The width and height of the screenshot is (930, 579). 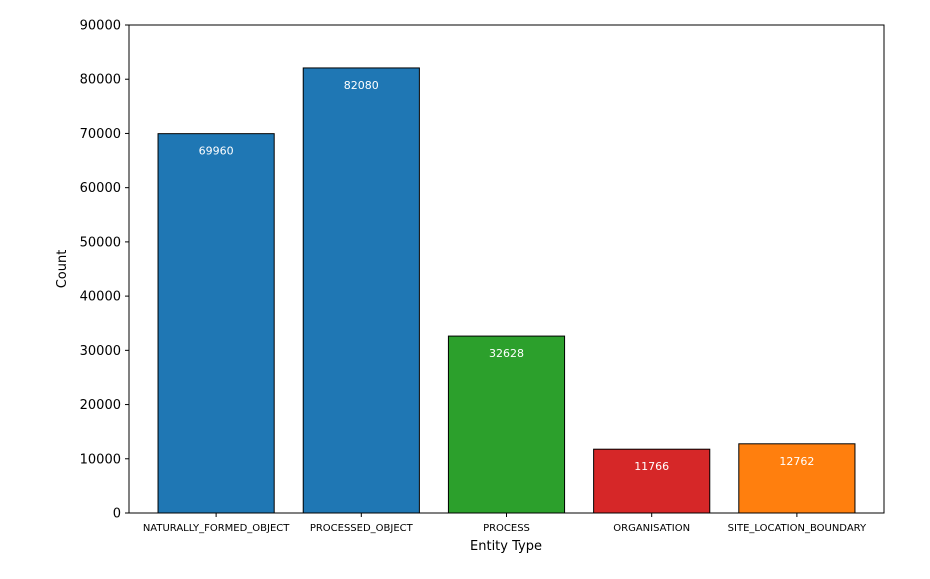 What do you see at coordinates (62, 269) in the screenshot?
I see `y-axis-title: Count` at bounding box center [62, 269].